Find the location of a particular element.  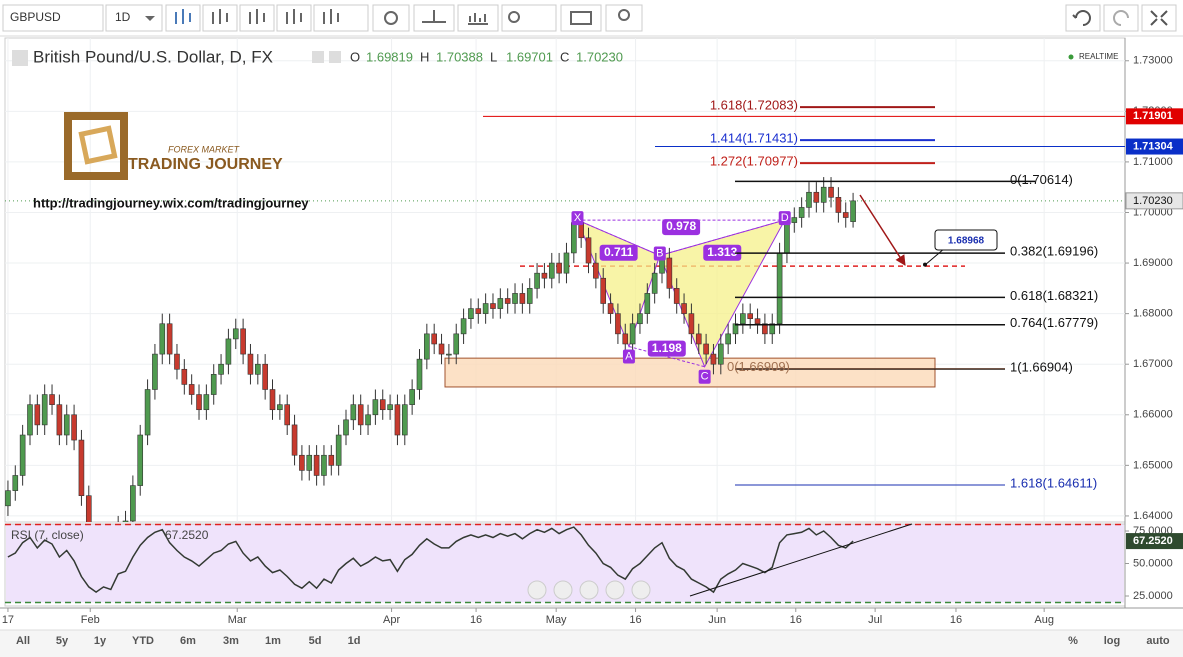

search-button is located at coordinates (529, 18).